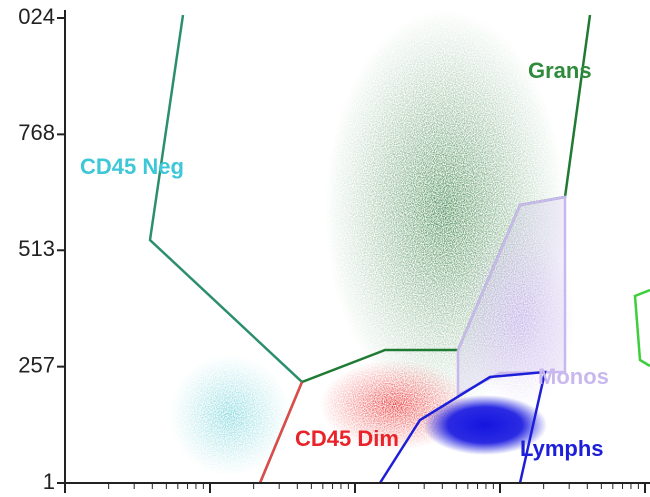 The width and height of the screenshot is (650, 497). Describe the element at coordinates (520, 320) in the screenshot. I see `monocyte-cloud` at that location.